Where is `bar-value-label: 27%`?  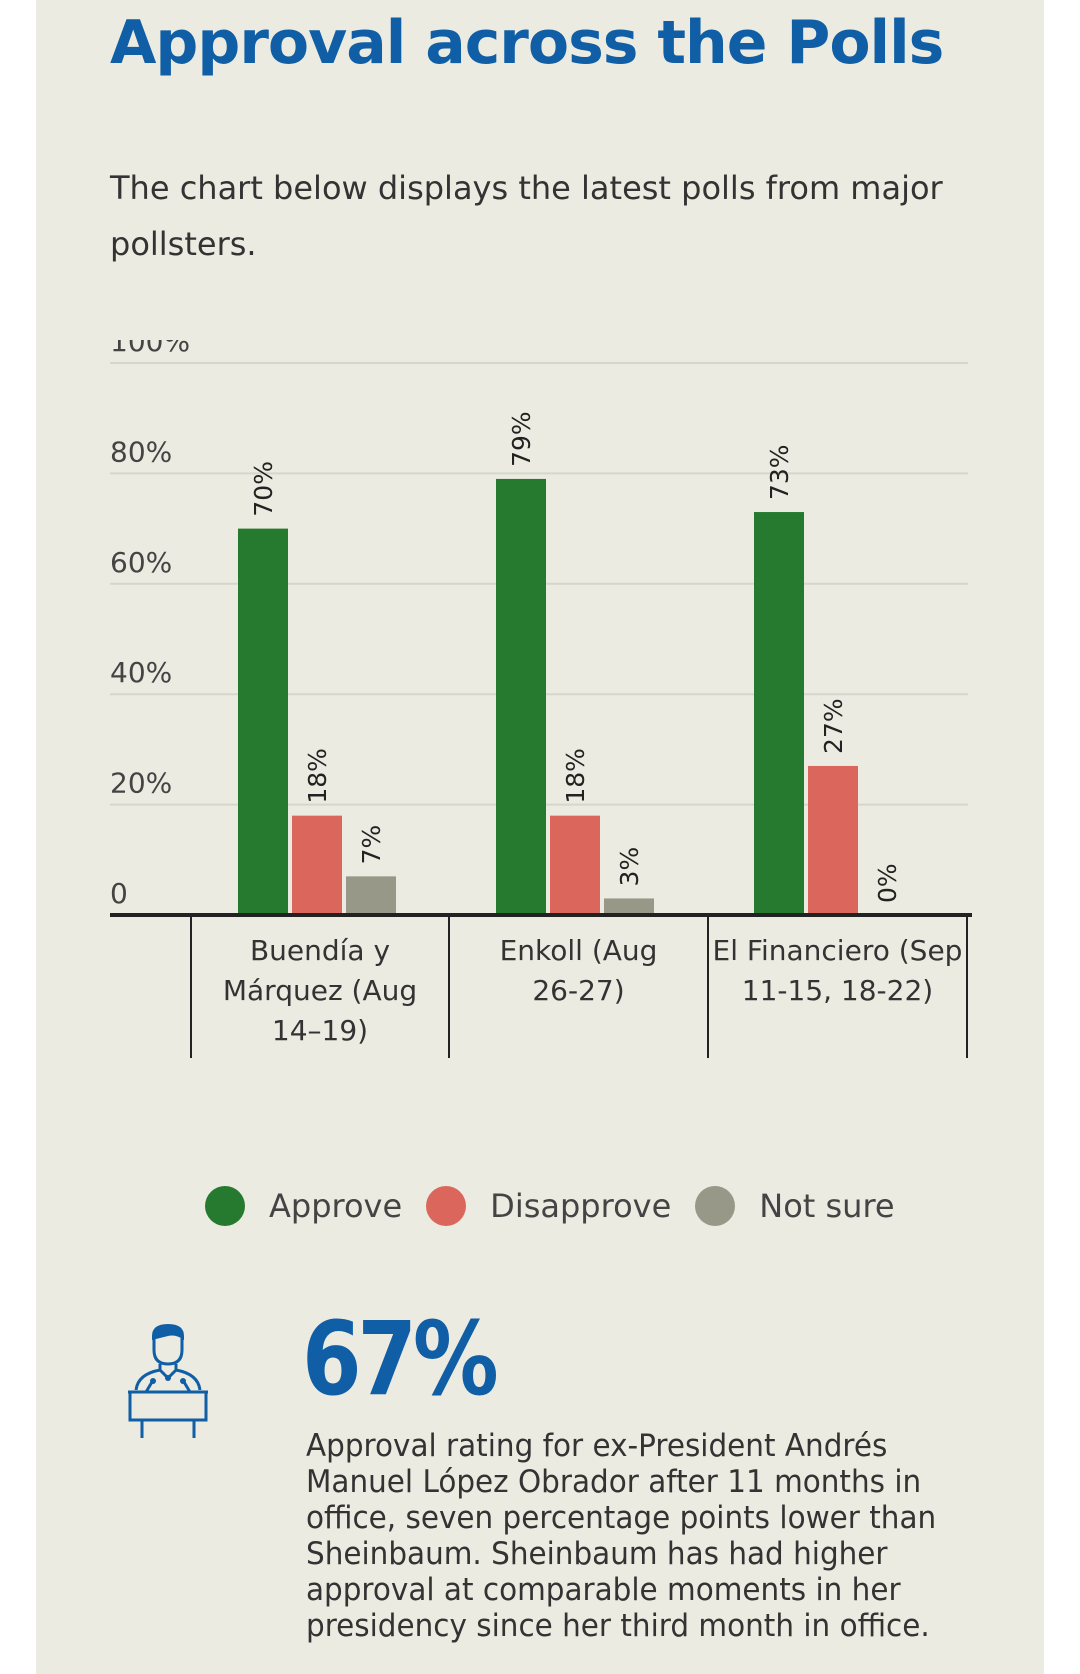
bar-value-label: 27% is located at coordinates (833, 726).